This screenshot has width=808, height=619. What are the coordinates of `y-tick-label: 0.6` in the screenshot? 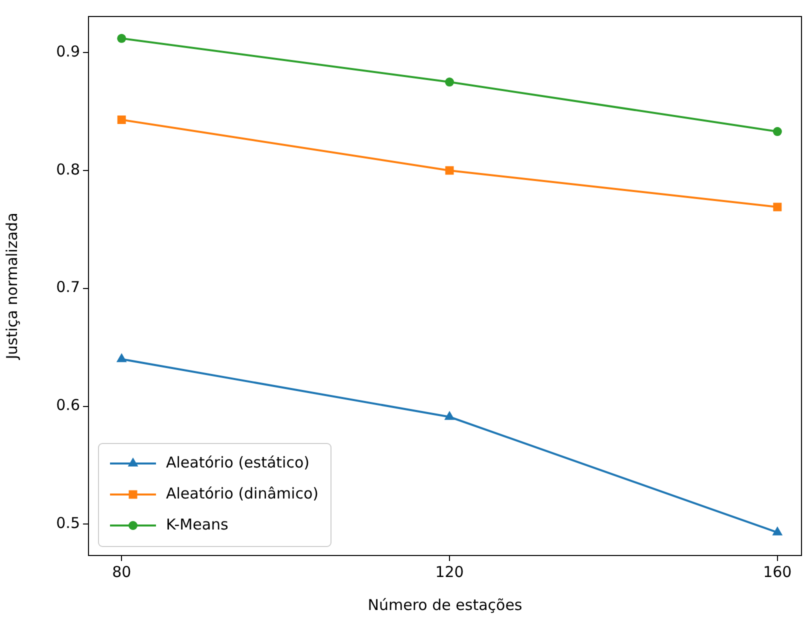 It's located at (68, 405).